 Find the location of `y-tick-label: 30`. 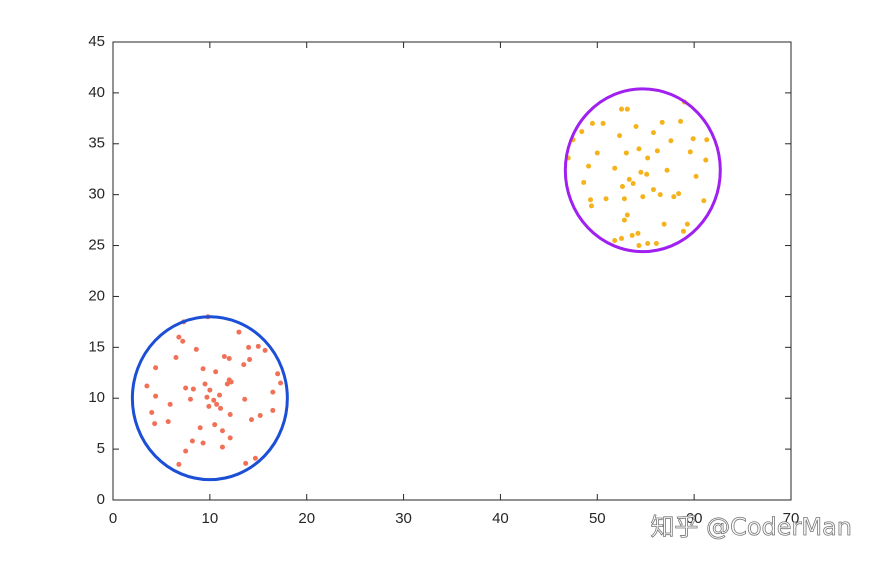

y-tick-label: 30 is located at coordinates (96, 194).